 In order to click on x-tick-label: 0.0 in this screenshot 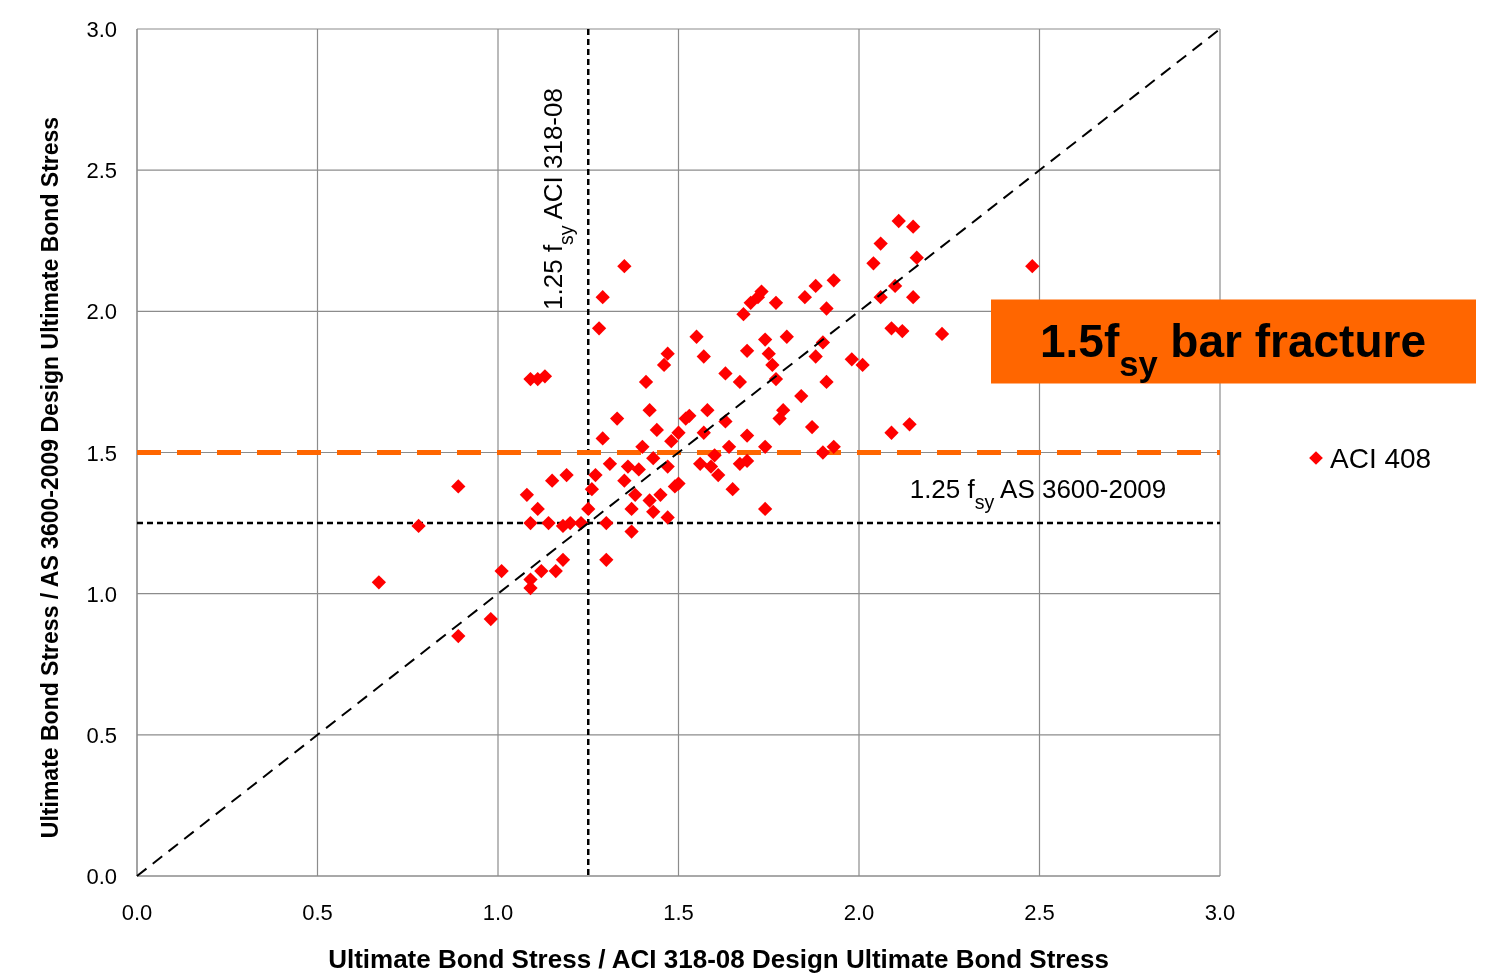, I will do `click(137, 912)`.